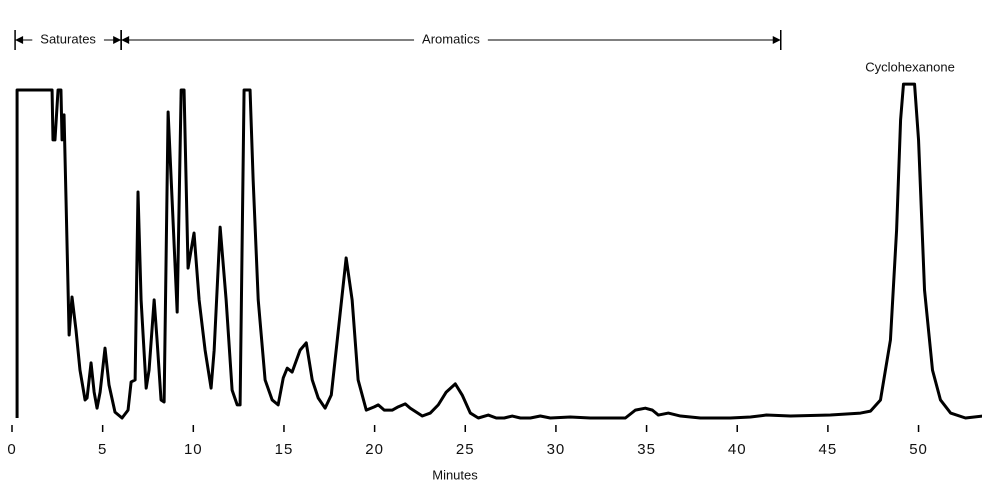  I want to click on x-tick-label: 50, so click(918, 449).